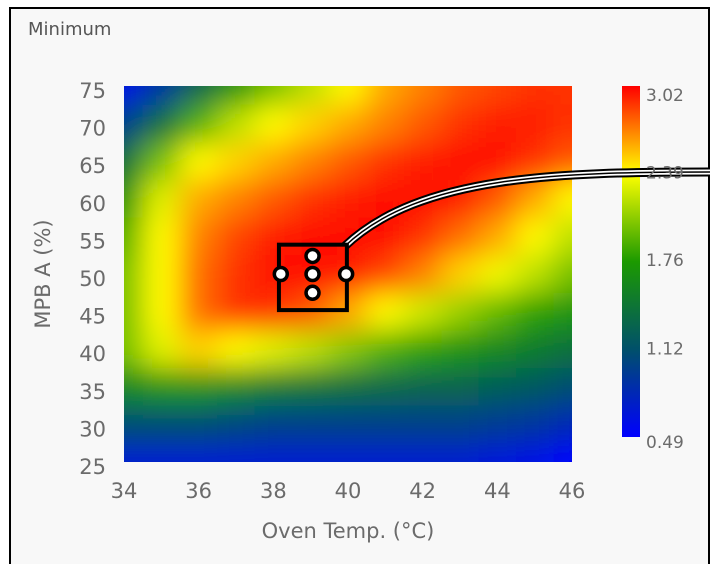  What do you see at coordinates (92, 166) in the screenshot?
I see `y-tick-label: 65` at bounding box center [92, 166].